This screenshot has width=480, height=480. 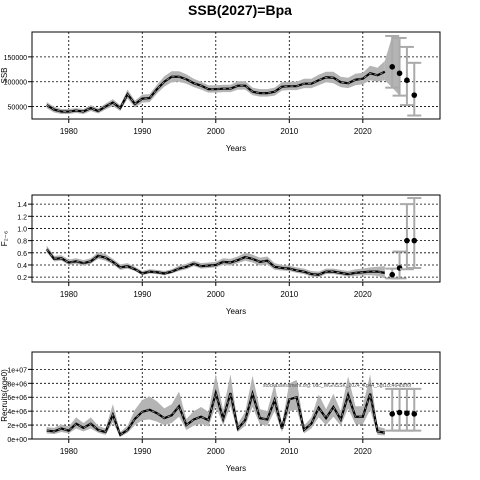 I want to click on y-tick-label: 100000, so click(x=15, y=83).